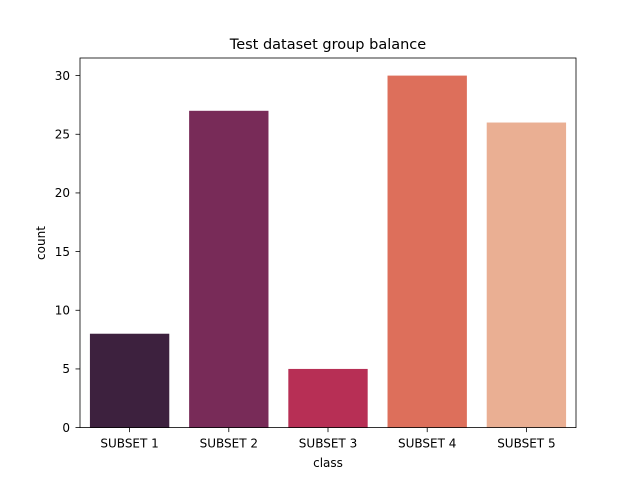  Describe the element at coordinates (229, 444) in the screenshot. I see `x-tick-label: SUBSET 2` at that location.